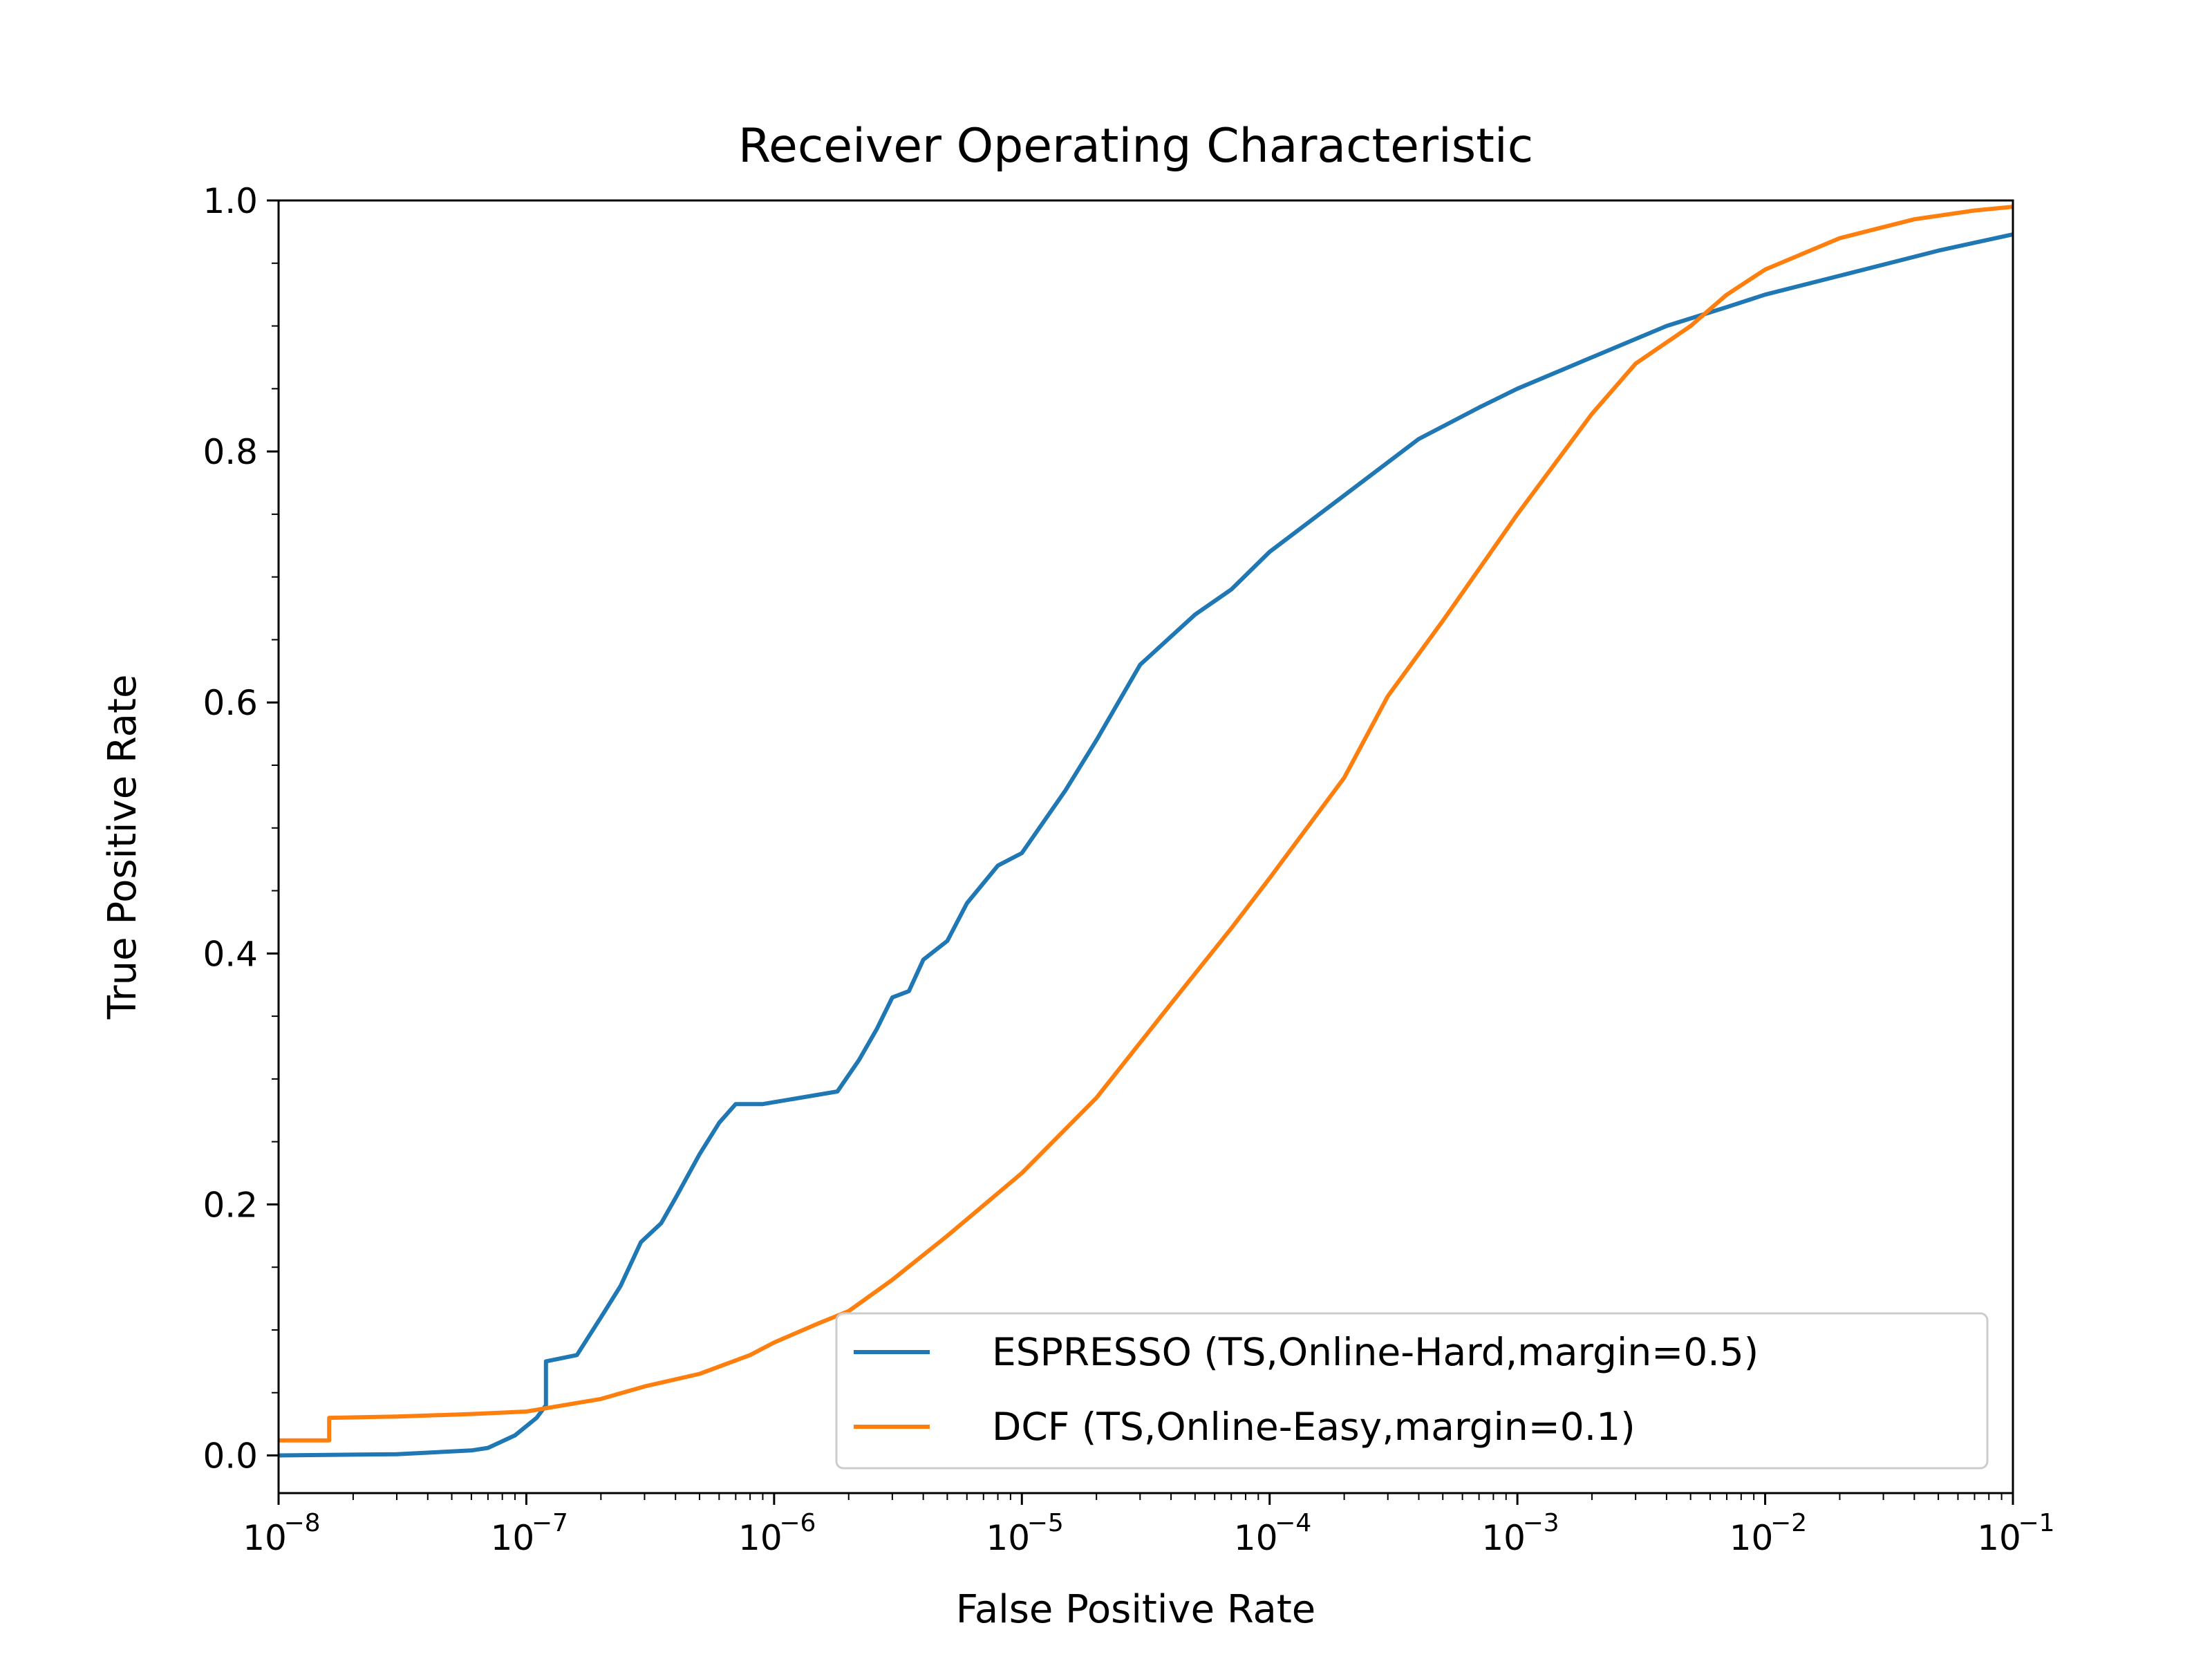  Describe the element at coordinates (231, 201) in the screenshot. I see `y-tick-label: 1.0` at that location.